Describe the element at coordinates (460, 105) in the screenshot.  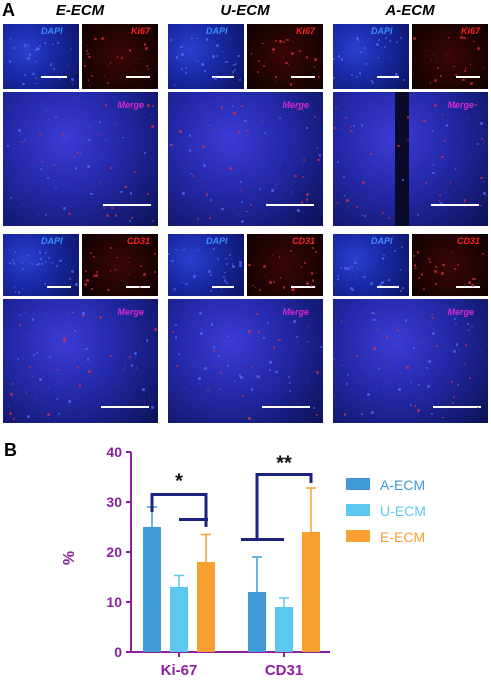
I see `merge-label: Merge` at that location.